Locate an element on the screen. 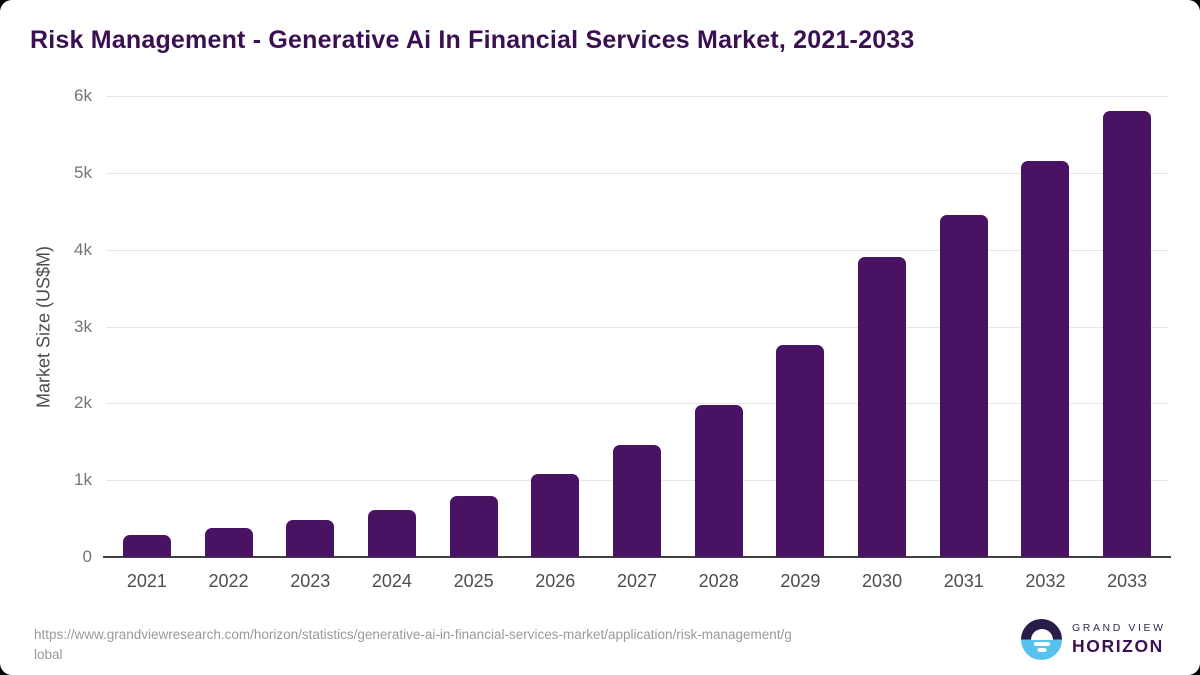 This screenshot has width=1200, height=675. gridline-2k is located at coordinates (637, 404).